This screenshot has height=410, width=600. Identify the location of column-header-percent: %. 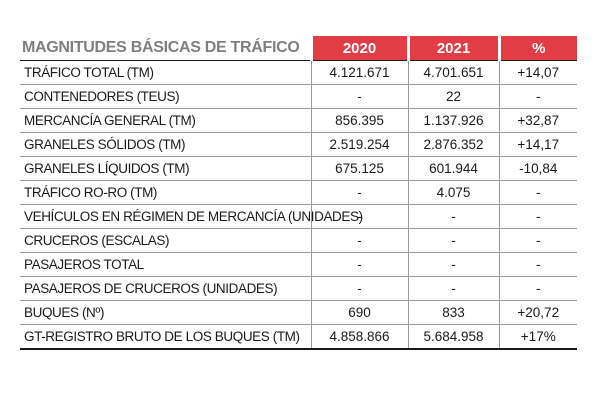
(537, 48).